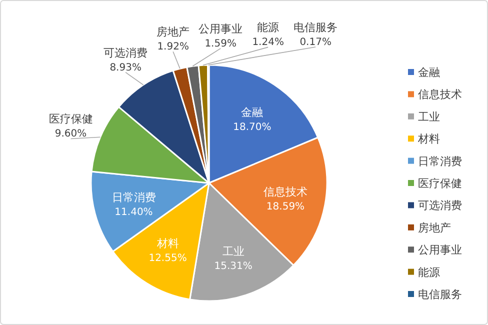 The image size is (488, 325). Describe the element at coordinates (134, 197) in the screenshot. I see `slice-label: 日常消费` at that location.